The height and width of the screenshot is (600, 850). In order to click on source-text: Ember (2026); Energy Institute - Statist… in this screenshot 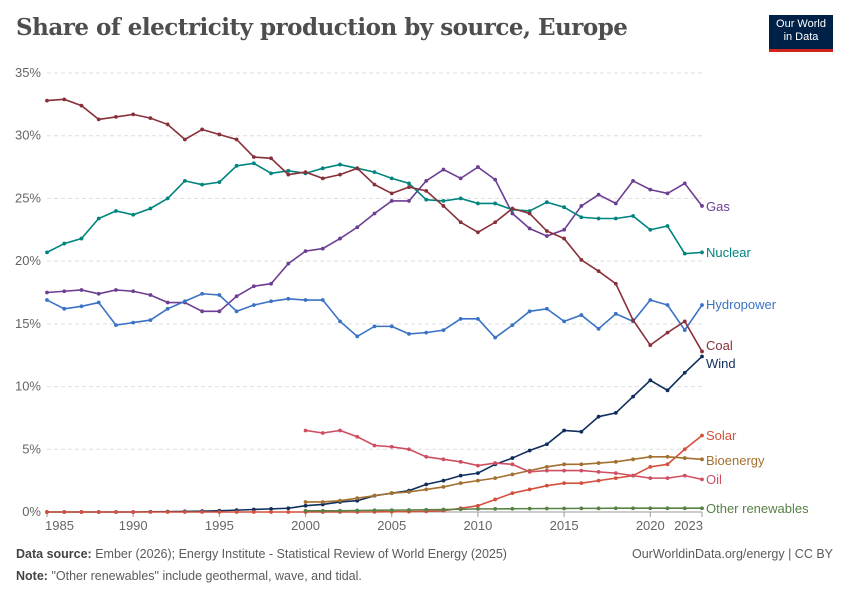, I will do `click(301, 554)`.